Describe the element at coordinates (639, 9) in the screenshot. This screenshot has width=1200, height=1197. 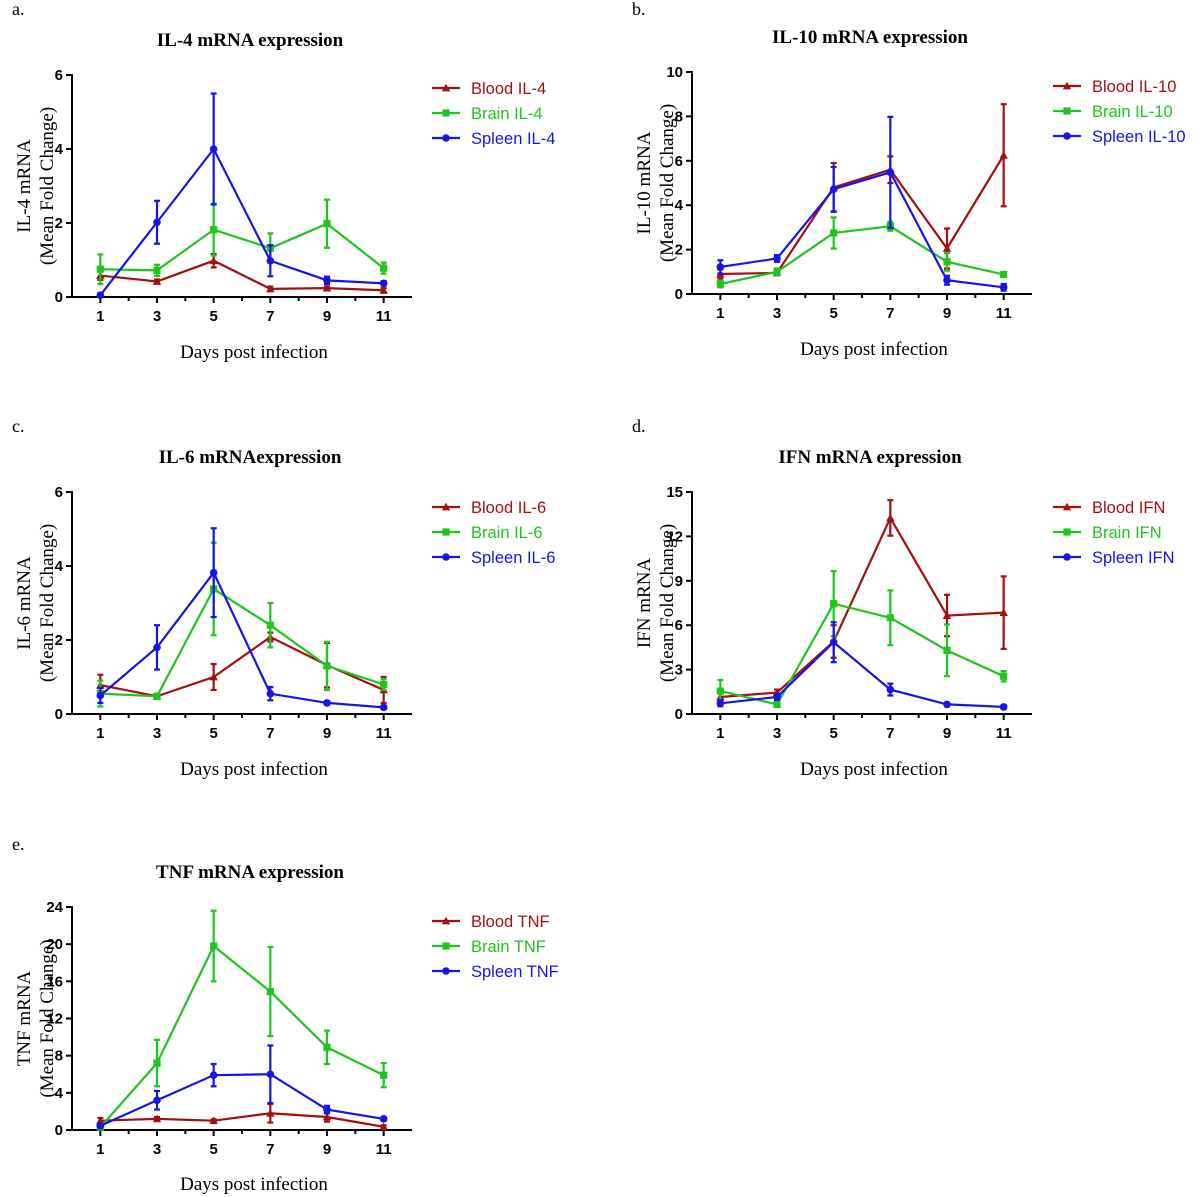
I see `panel-label: b.` at that location.